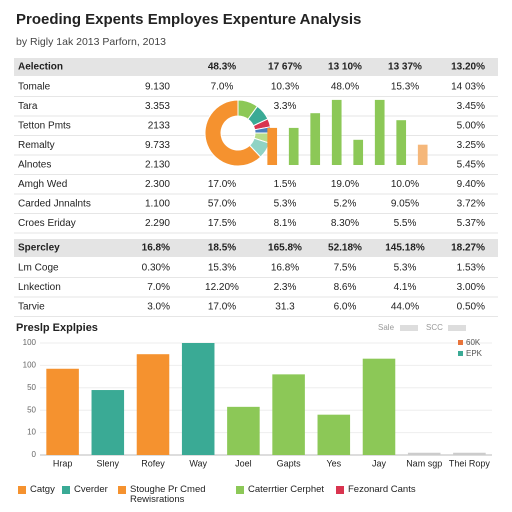  What do you see at coordinates (345, 223) in the screenshot?
I see `table-cell: 8.30%` at bounding box center [345, 223].